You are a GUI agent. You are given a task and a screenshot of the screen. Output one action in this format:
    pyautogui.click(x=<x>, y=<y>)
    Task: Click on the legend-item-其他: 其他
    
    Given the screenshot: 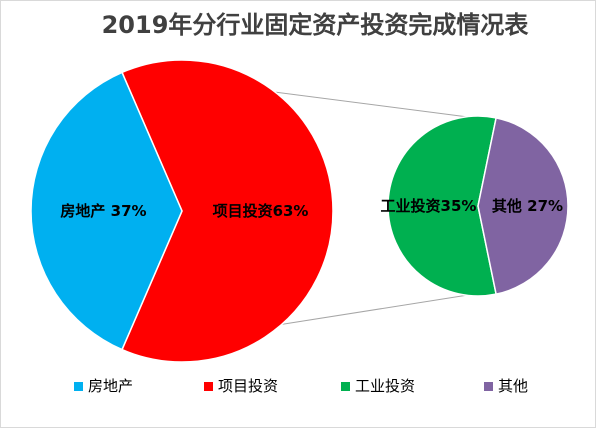 What is the action you would take?
    pyautogui.click(x=506, y=386)
    